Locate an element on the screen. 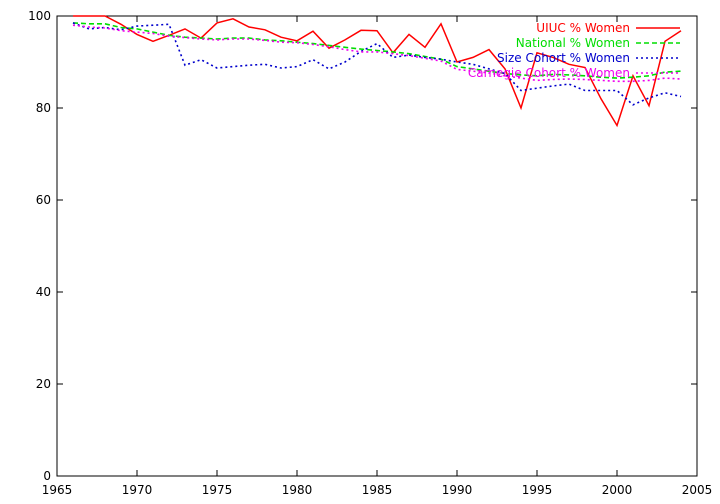  series-line-carnegie-cohort is located at coordinates (377, 53).